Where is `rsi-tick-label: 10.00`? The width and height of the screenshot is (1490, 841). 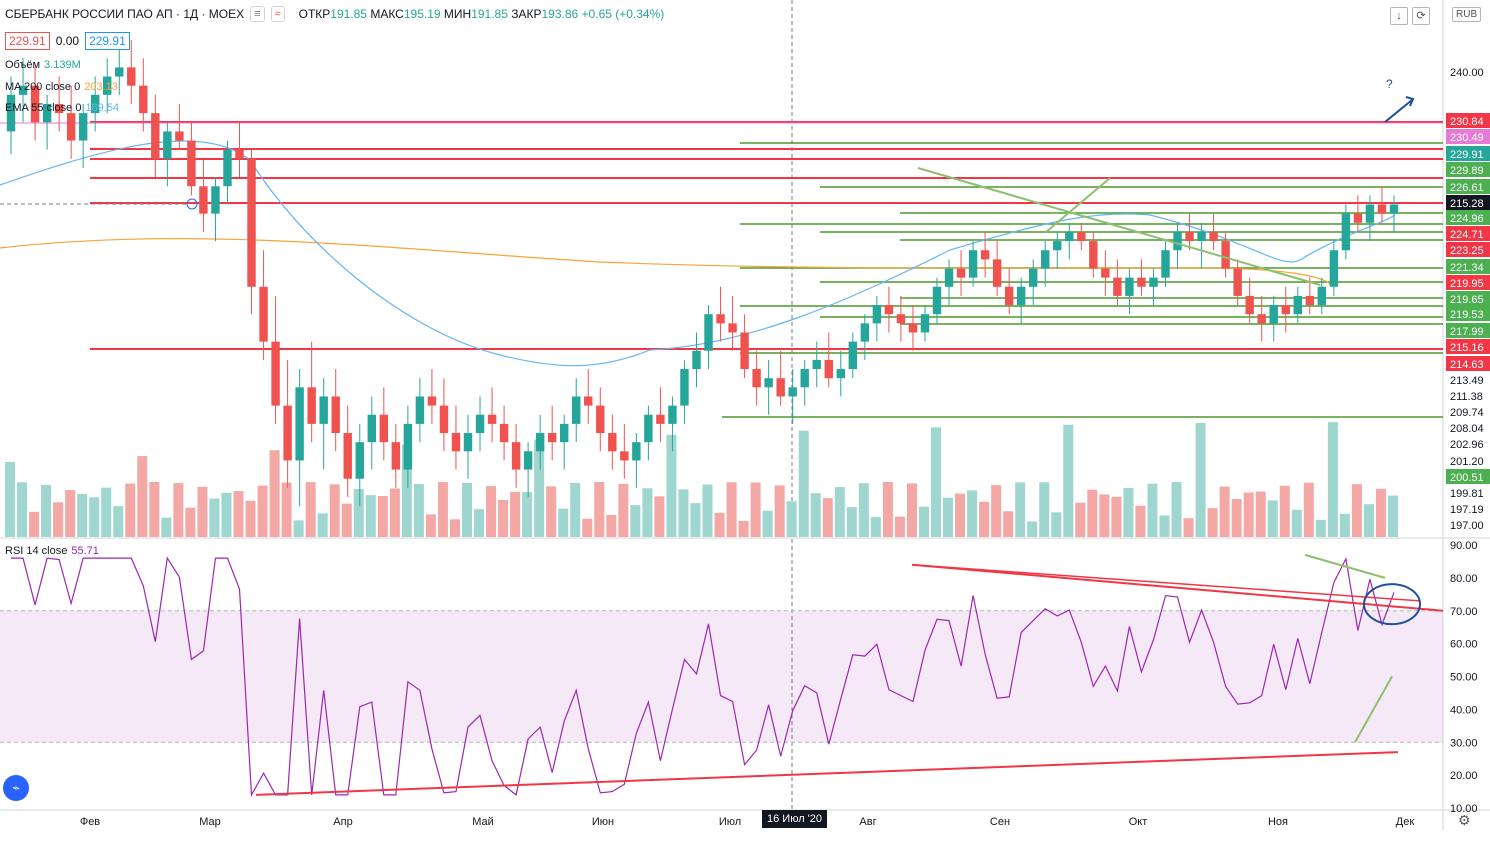 rsi-tick-label: 10.00 is located at coordinates (1464, 809).